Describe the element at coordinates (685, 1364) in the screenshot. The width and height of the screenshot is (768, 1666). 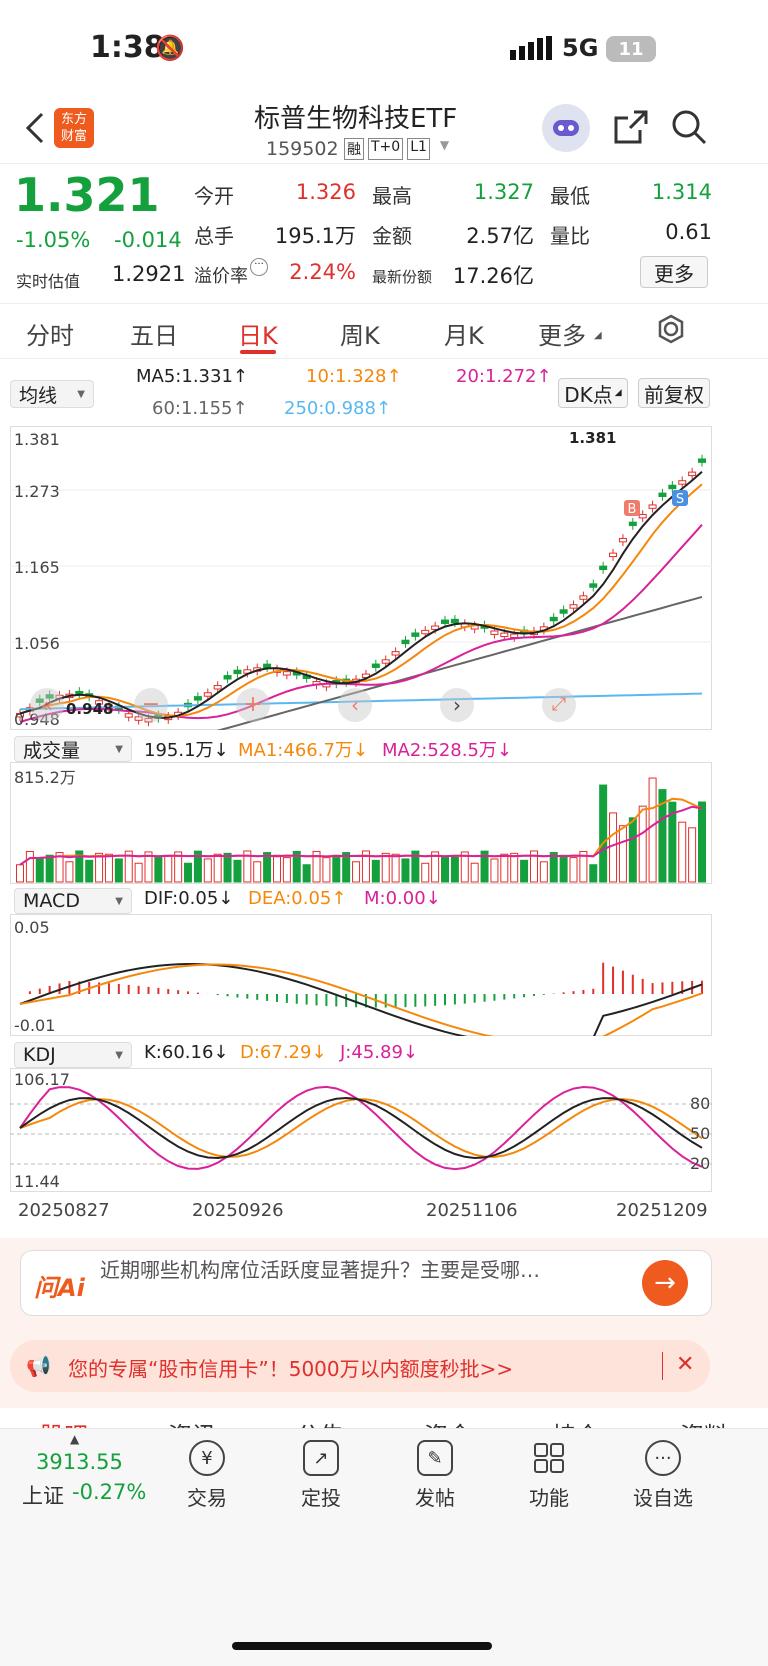
I see `close-icon: ✕` at that location.